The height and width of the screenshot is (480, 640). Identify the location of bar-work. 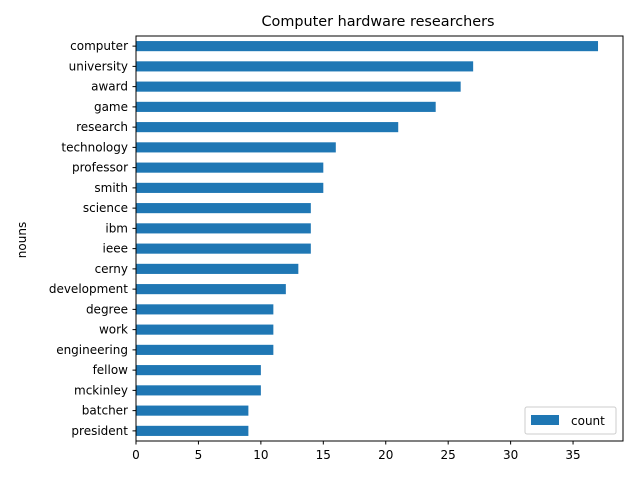
(205, 329).